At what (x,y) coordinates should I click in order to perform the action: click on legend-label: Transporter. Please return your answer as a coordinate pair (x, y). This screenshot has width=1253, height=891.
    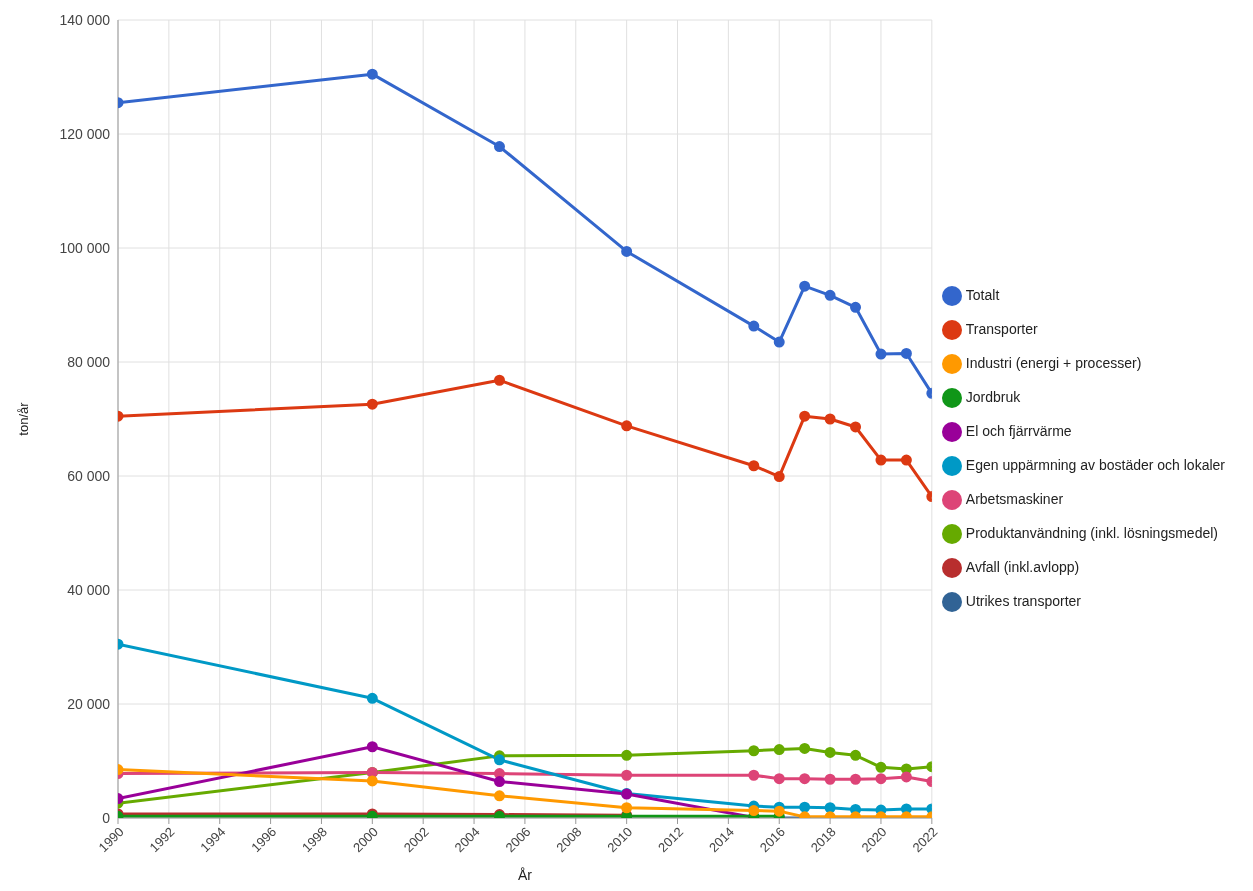
    Looking at the image, I should click on (1001, 329).